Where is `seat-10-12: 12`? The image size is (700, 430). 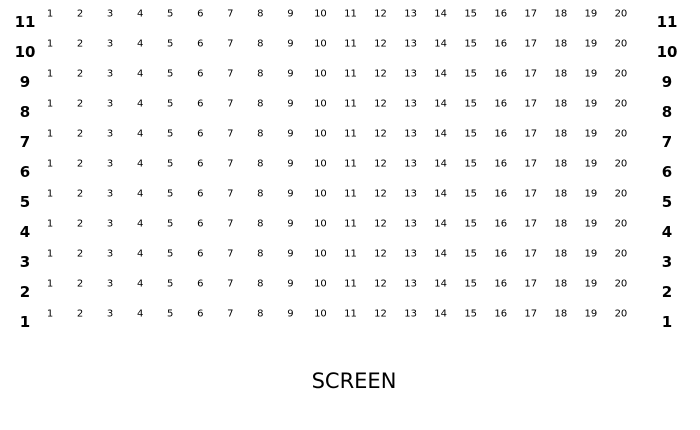
seat-10-12: 12 is located at coordinates (380, 44).